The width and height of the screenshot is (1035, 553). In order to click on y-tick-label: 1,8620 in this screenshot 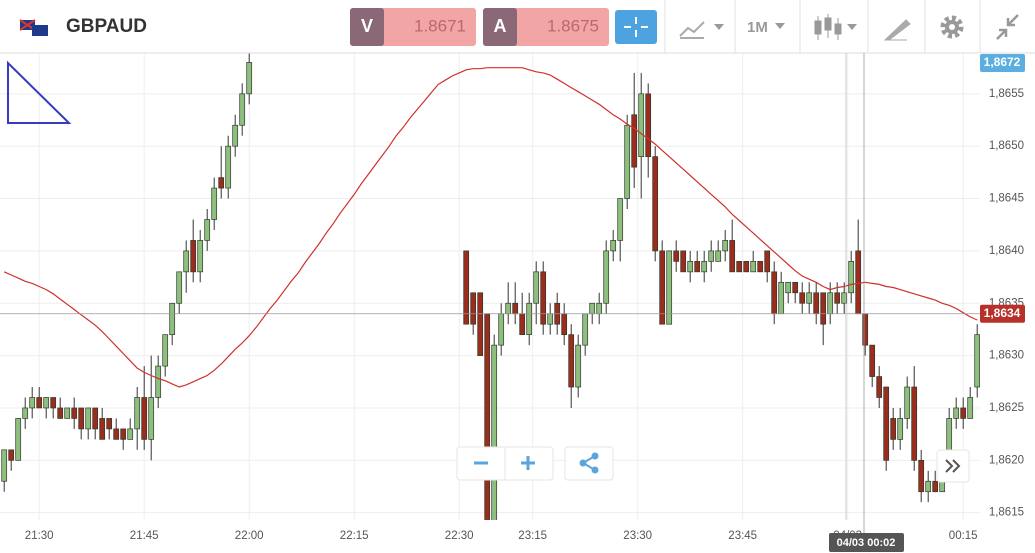, I will do `click(1006, 460)`.